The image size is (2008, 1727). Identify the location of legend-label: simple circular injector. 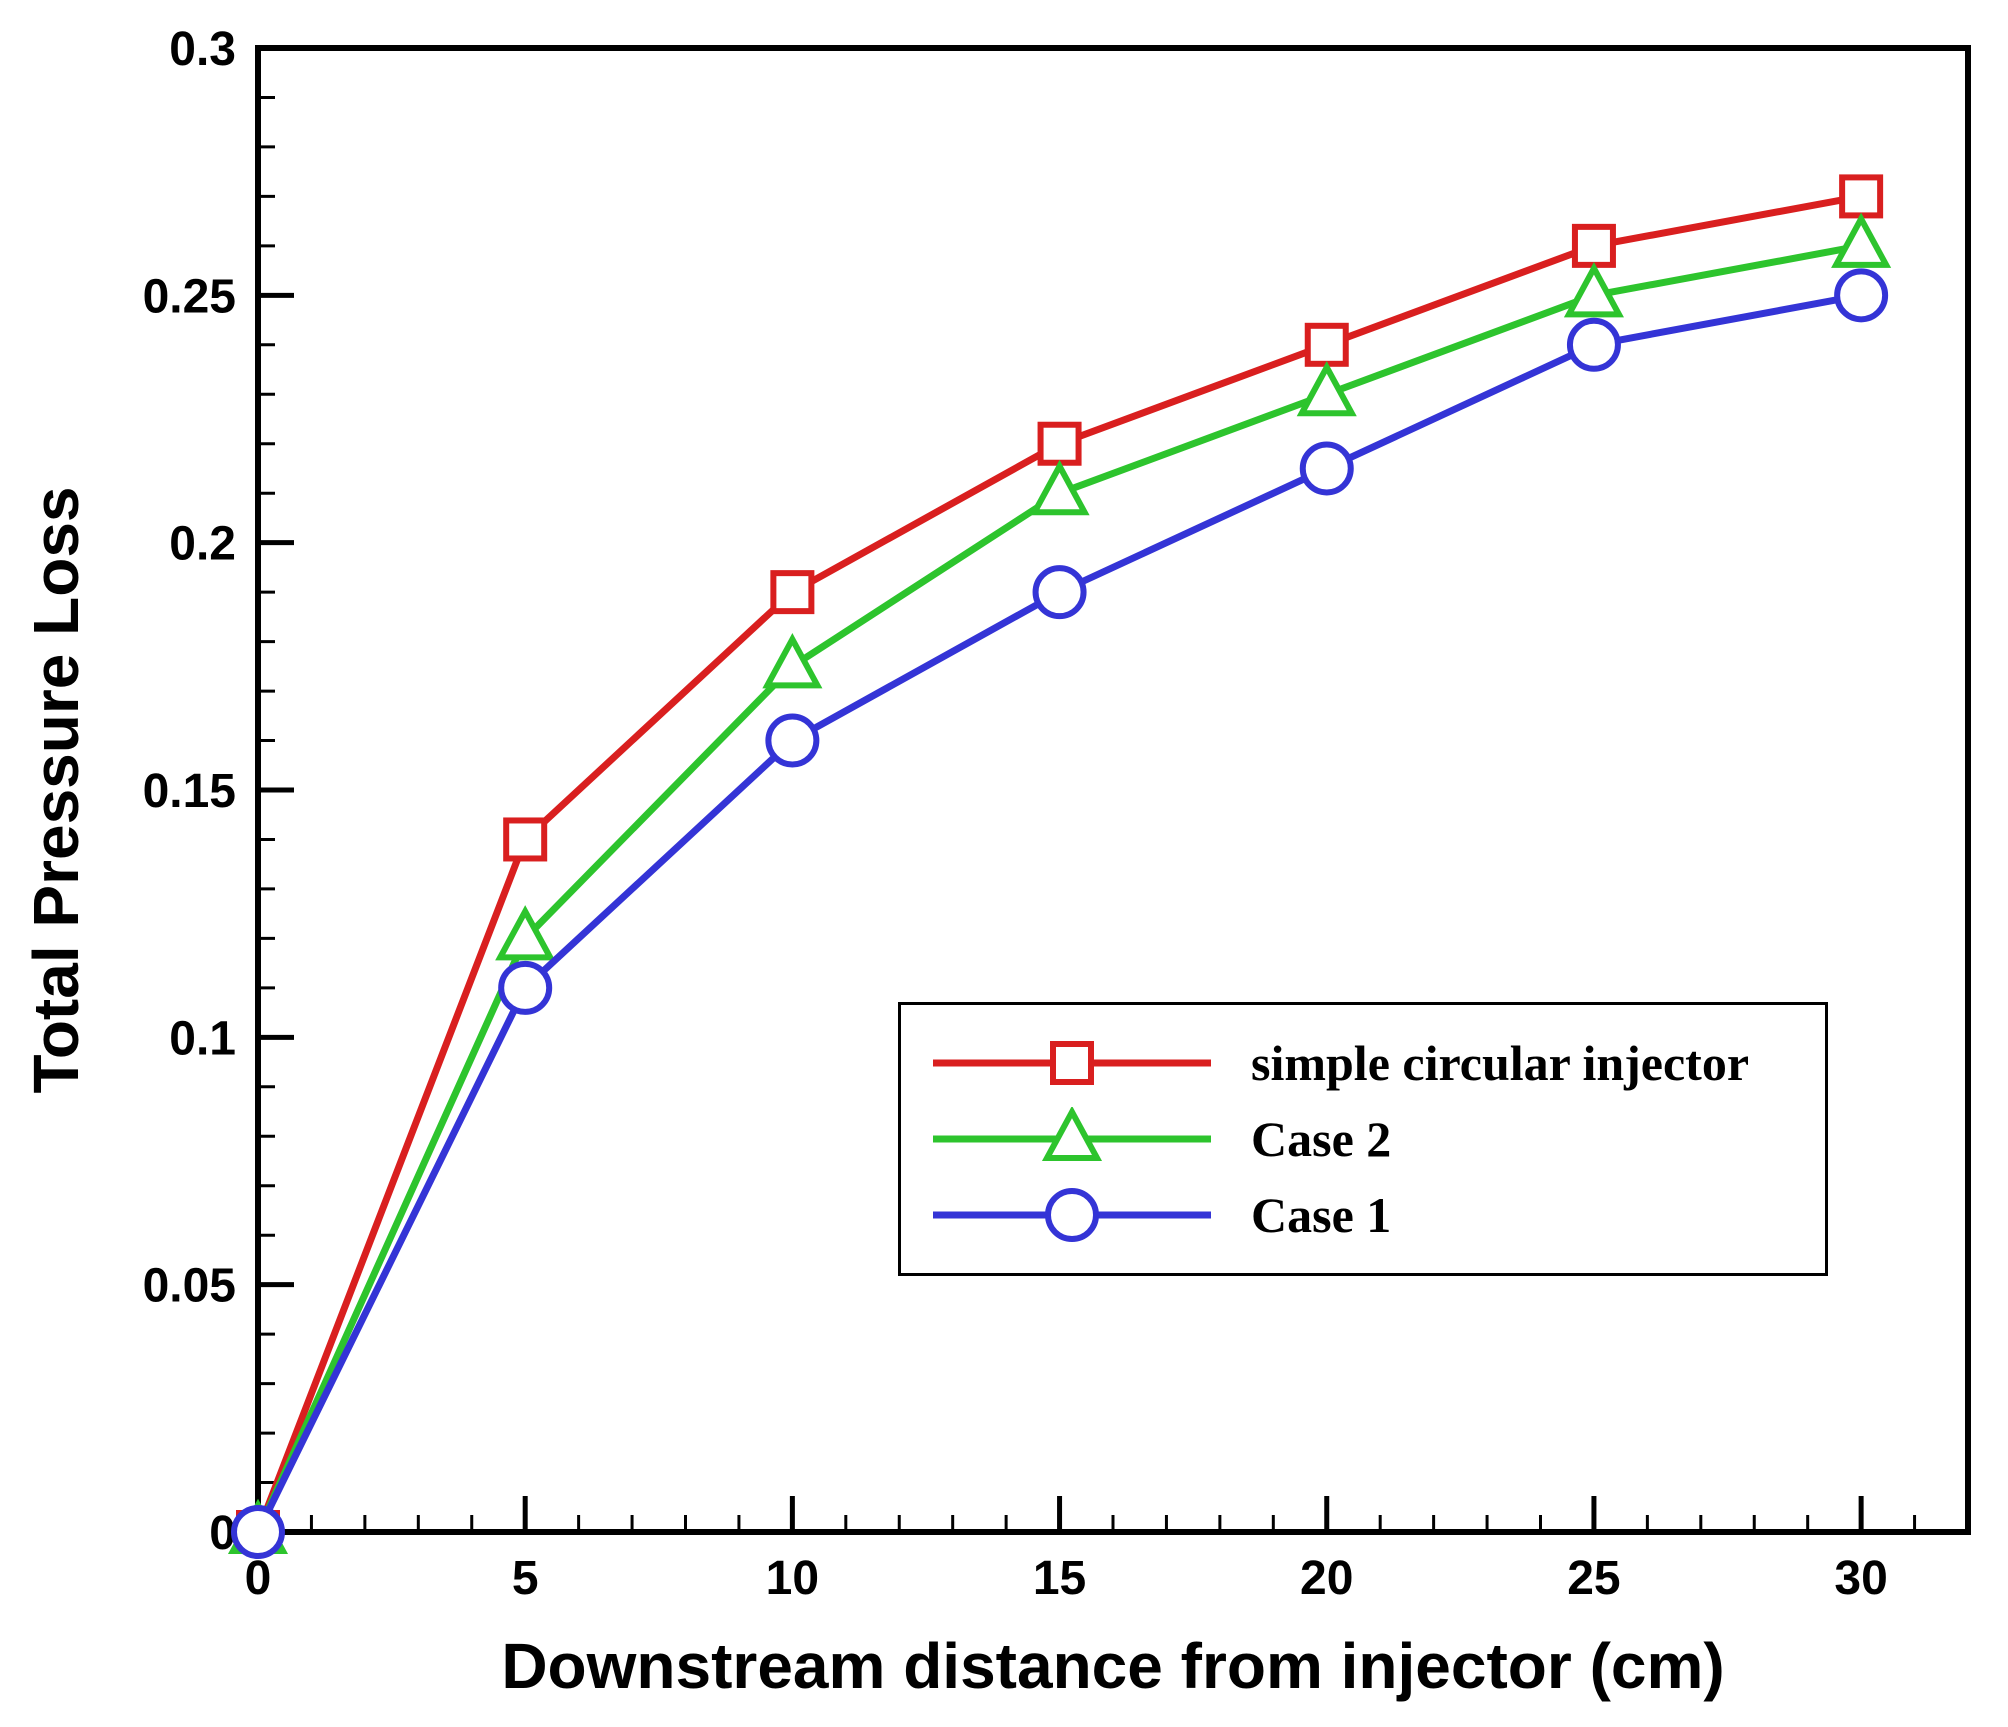
(1500, 1063).